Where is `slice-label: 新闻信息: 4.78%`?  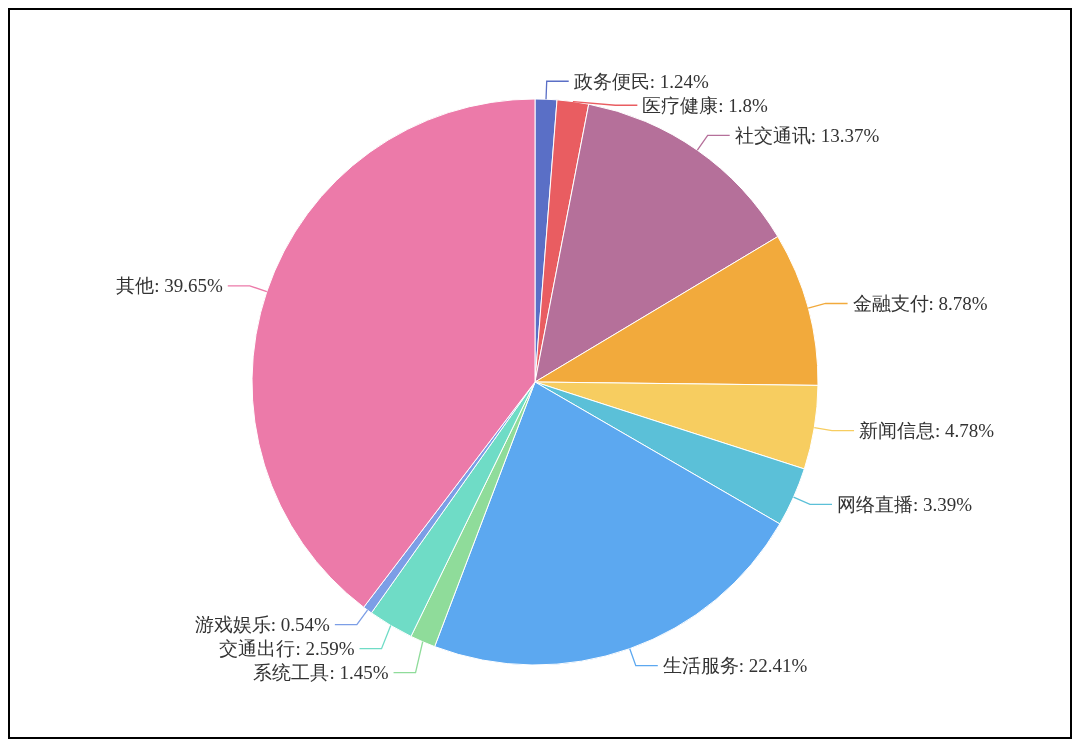 slice-label: 新闻信息: 4.78% is located at coordinates (927, 431).